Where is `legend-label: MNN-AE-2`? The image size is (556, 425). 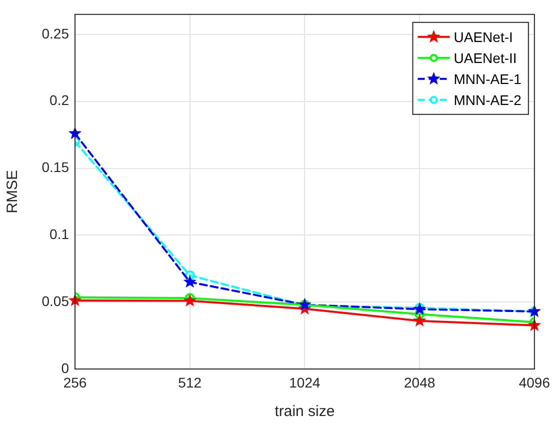
legend-label: MNN-AE-2 is located at coordinates (488, 100).